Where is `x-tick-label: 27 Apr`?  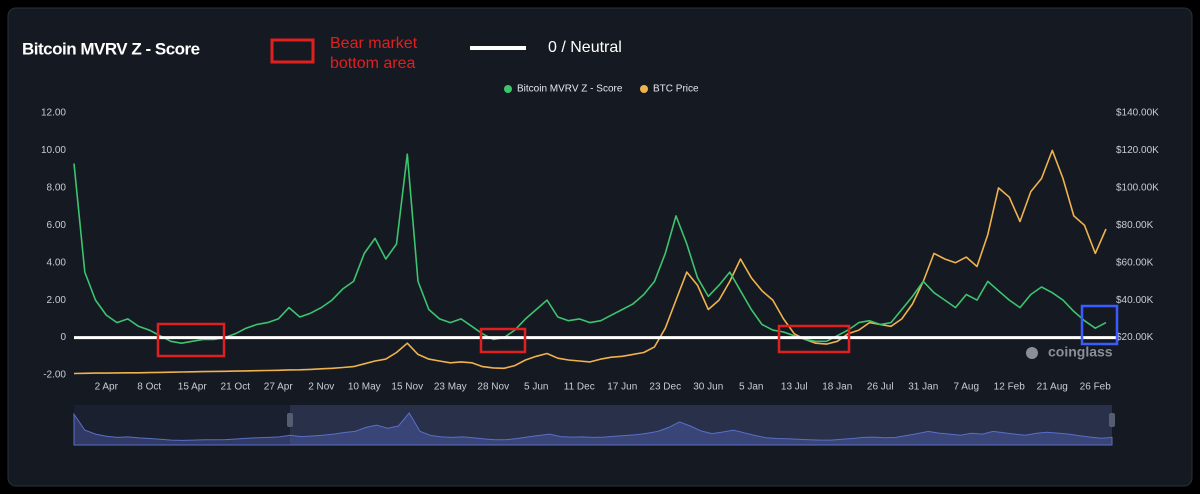 x-tick-label: 27 Apr is located at coordinates (279, 387).